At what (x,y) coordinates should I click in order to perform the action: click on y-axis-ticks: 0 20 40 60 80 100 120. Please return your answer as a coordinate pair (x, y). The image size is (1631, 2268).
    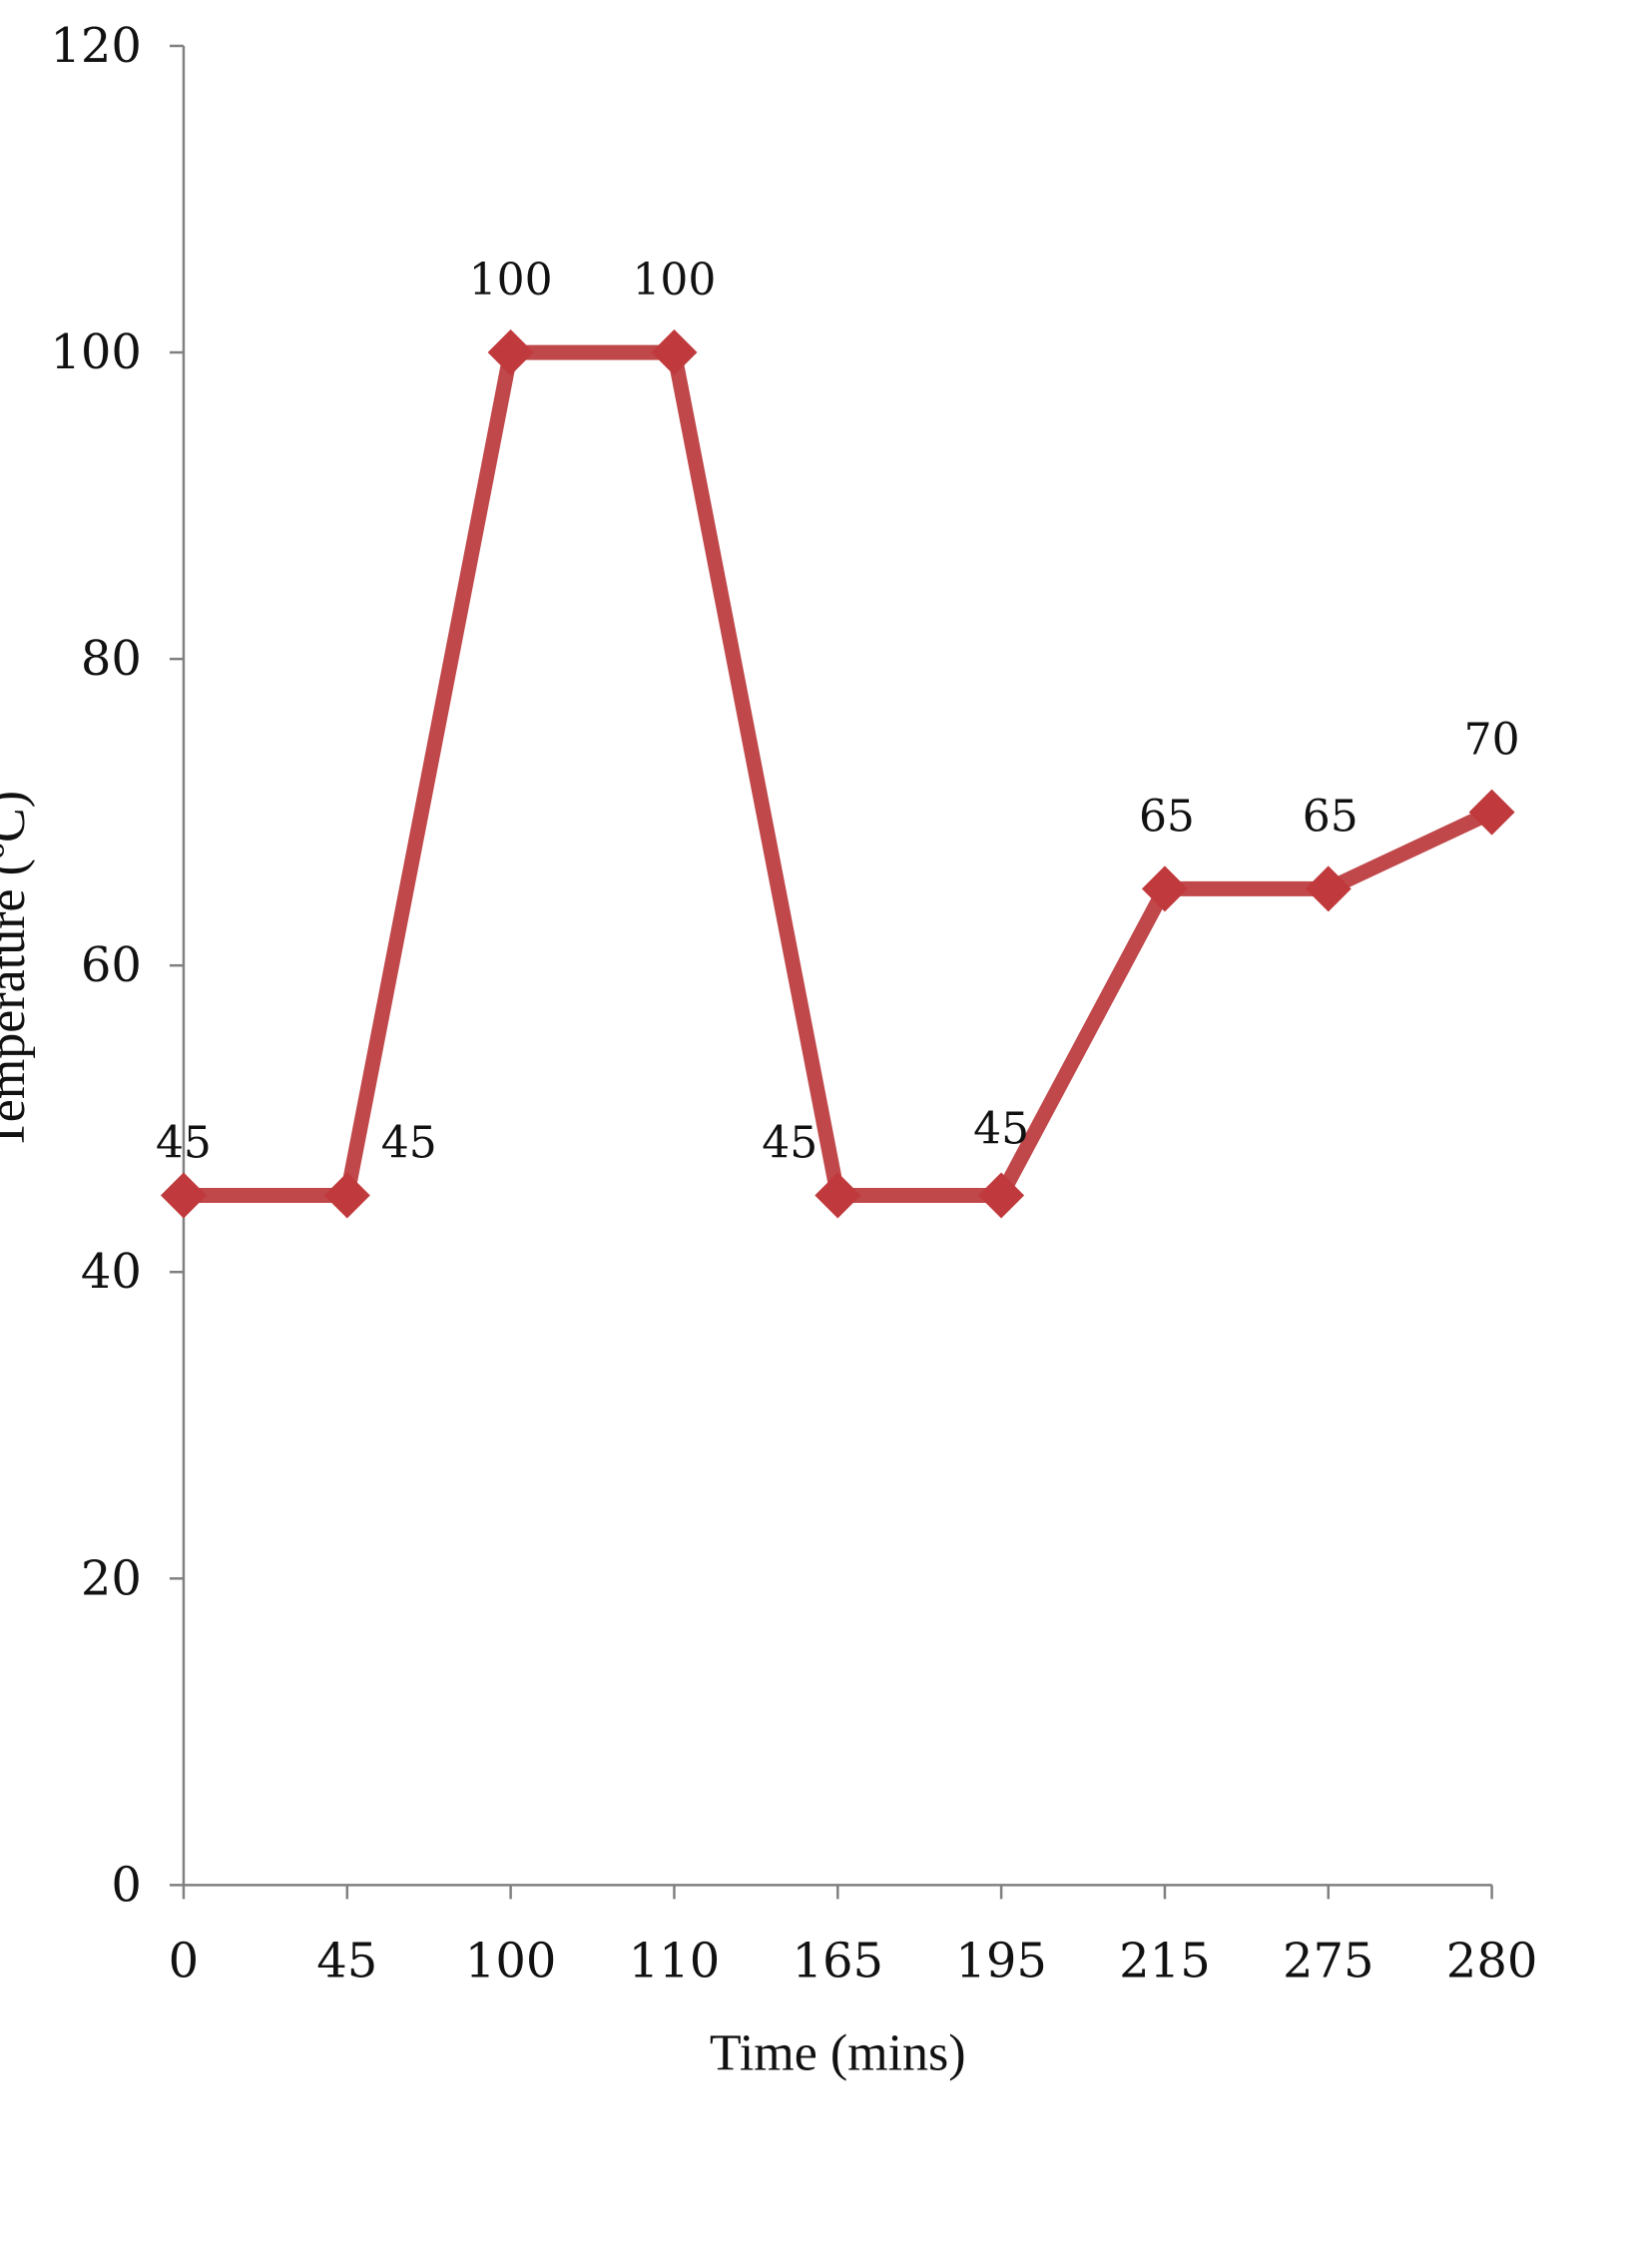
    Looking at the image, I should click on (117, 965).